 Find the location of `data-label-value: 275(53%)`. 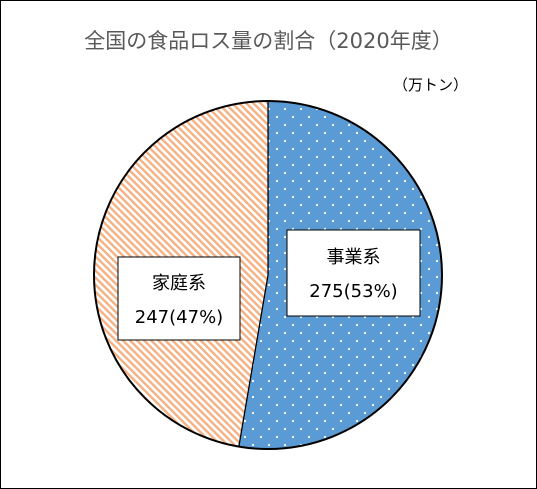

data-label-value: 275(53%) is located at coordinates (353, 291).